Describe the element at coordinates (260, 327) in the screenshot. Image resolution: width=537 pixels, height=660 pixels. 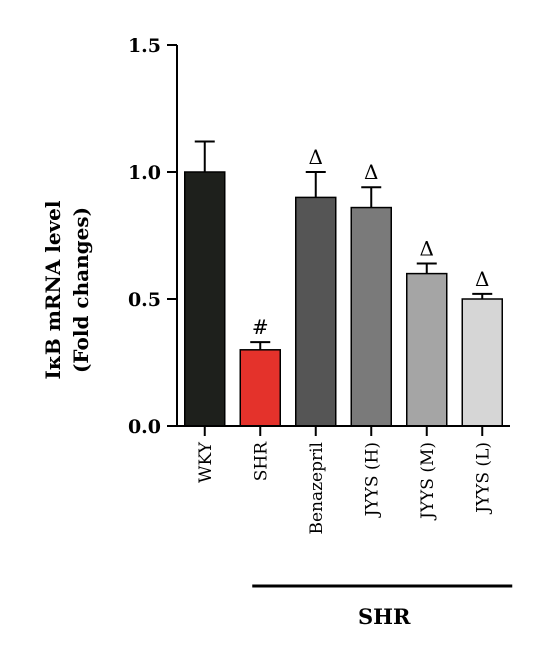
I see `significance-mark: #` at that location.